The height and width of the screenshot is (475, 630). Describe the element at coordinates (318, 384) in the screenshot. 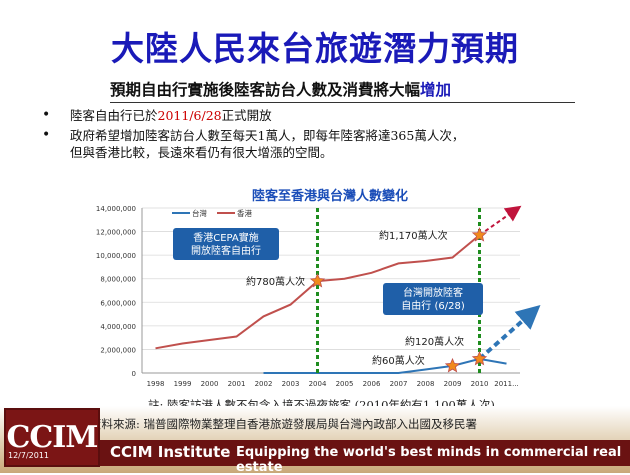

I see `x-tick-label: 2004` at that location.